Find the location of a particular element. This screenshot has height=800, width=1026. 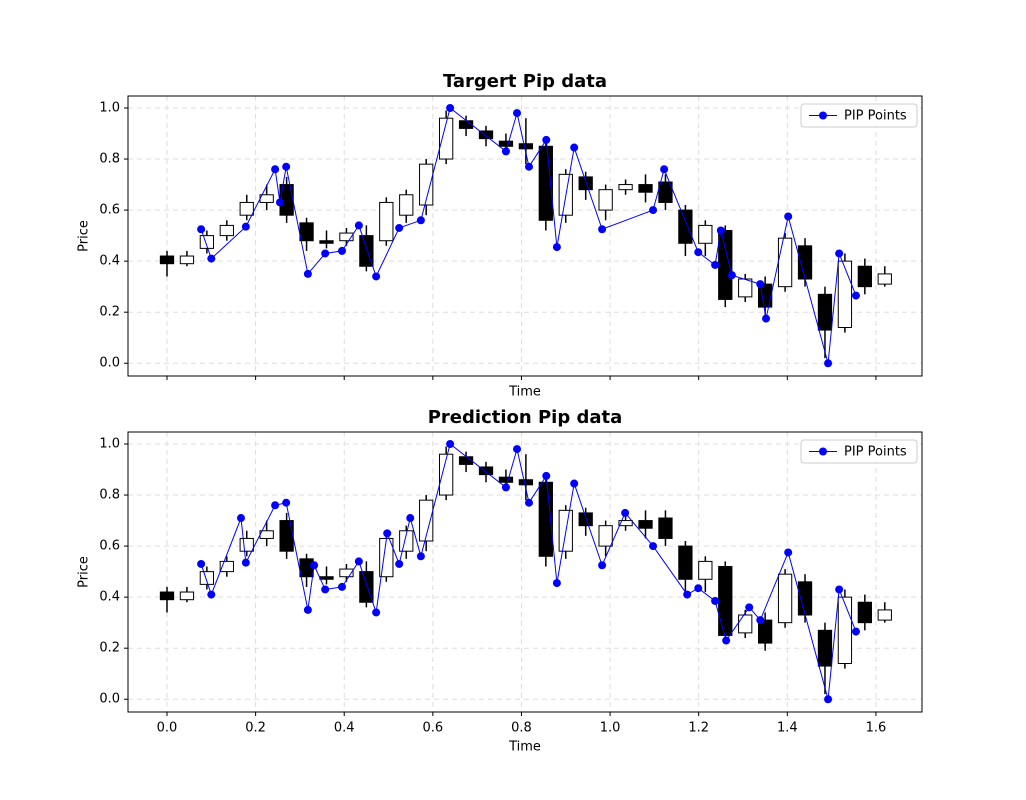

legend-label: PIP Points is located at coordinates (875, 116).